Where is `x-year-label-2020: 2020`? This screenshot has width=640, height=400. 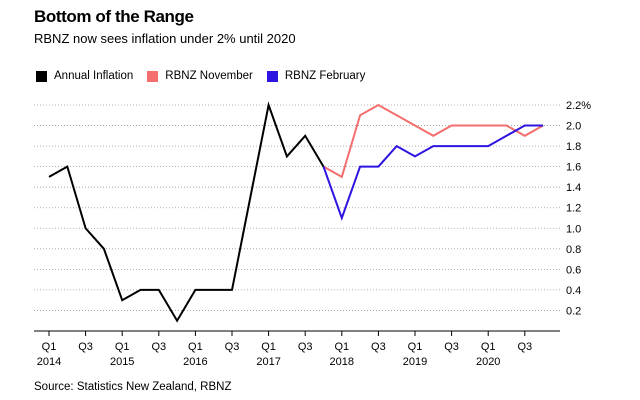 x-year-label-2020: 2020 is located at coordinates (488, 362).